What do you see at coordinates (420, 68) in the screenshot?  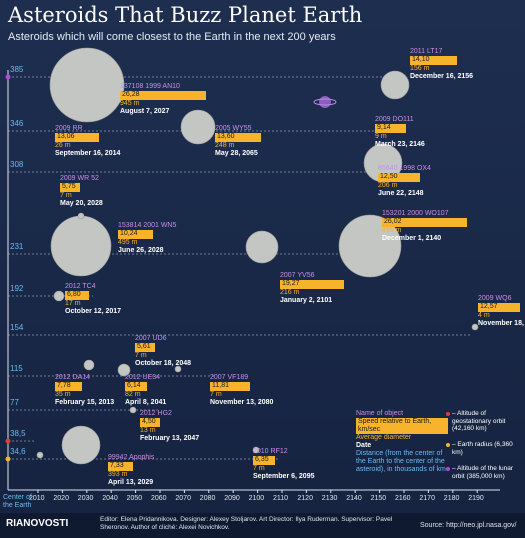 I see `asteroid-diameter: 156 m` at bounding box center [420, 68].